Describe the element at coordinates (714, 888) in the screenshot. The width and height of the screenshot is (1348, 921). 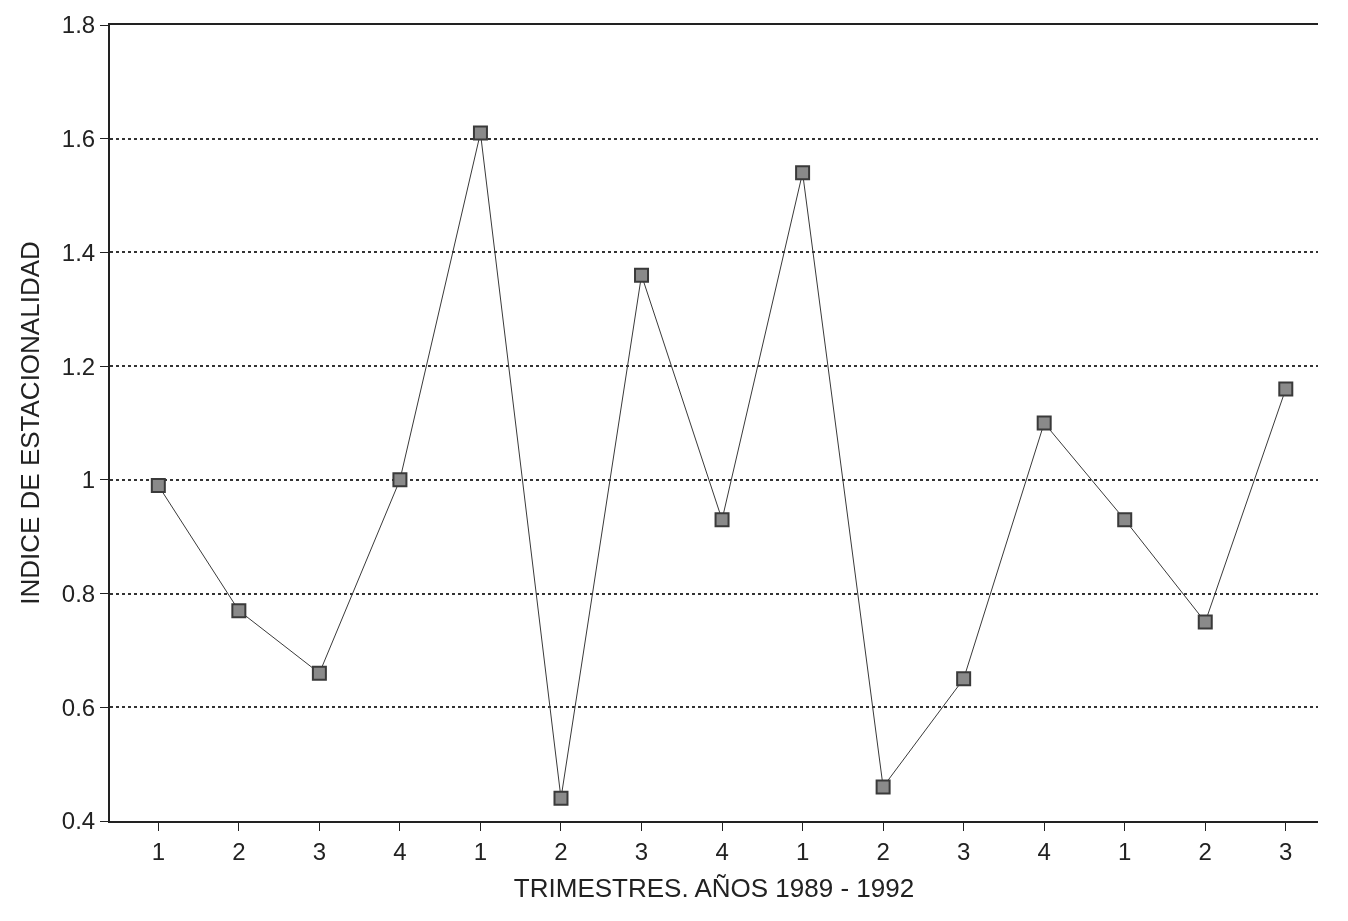
I see `x-axis-title: TRIMESTRES. AÑOS 1989 - 1992` at that location.